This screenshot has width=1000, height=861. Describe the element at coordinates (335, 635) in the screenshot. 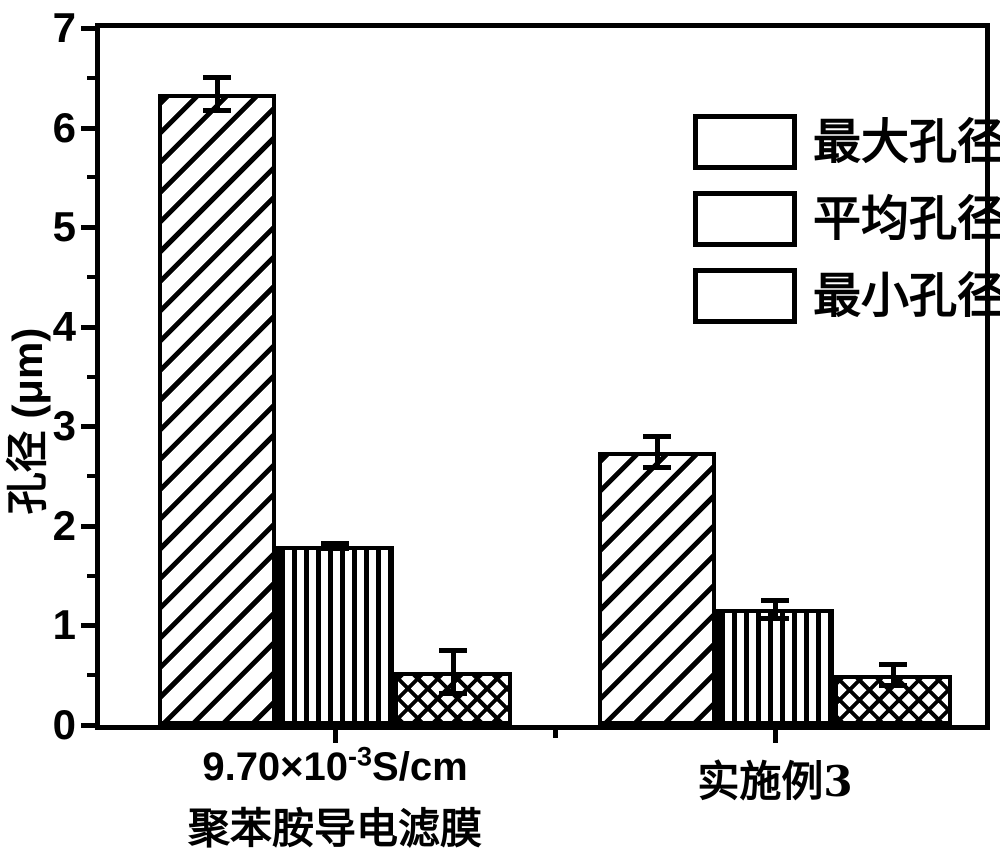

I see `bar-vertical-group1` at that location.